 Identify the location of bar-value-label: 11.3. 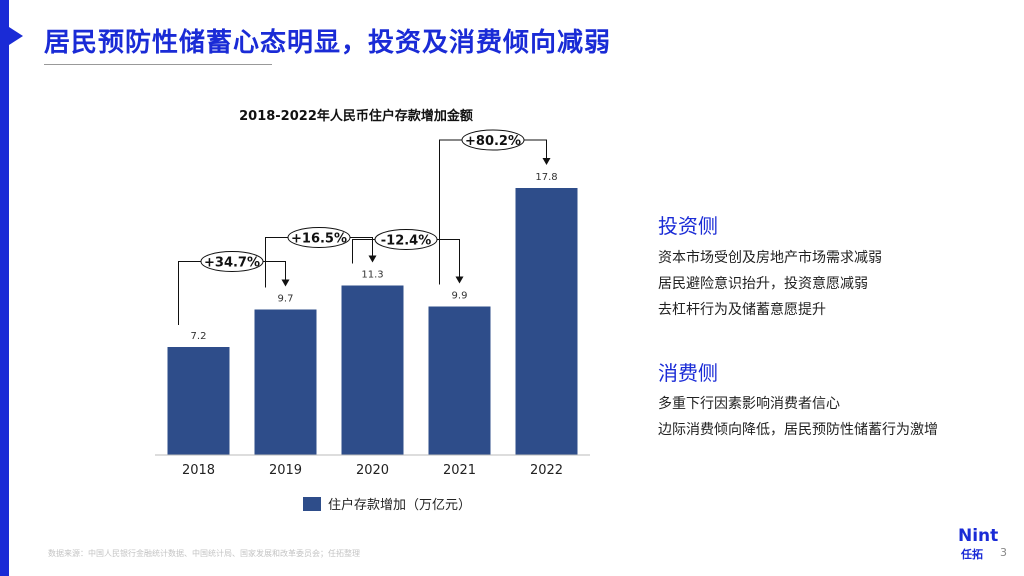
(372, 275).